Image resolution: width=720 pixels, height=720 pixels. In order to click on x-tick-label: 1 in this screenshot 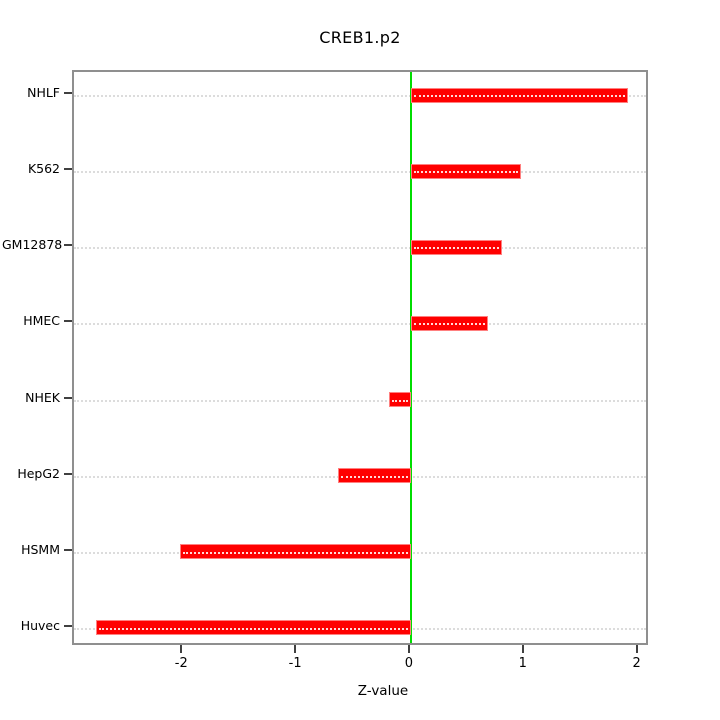, I will do `click(522, 663)`.